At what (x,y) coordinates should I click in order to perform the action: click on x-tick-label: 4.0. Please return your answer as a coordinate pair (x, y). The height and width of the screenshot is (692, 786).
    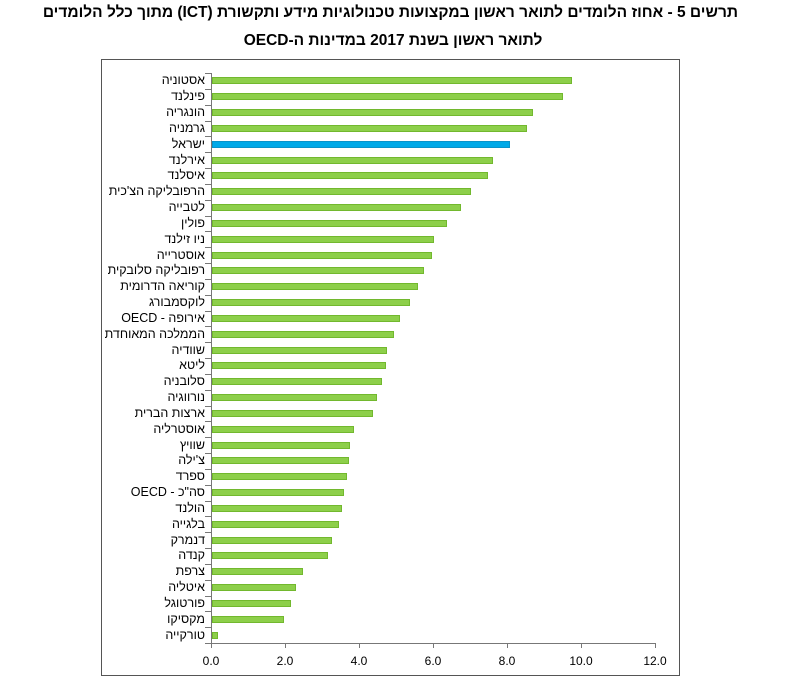
    Looking at the image, I should click on (359, 661).